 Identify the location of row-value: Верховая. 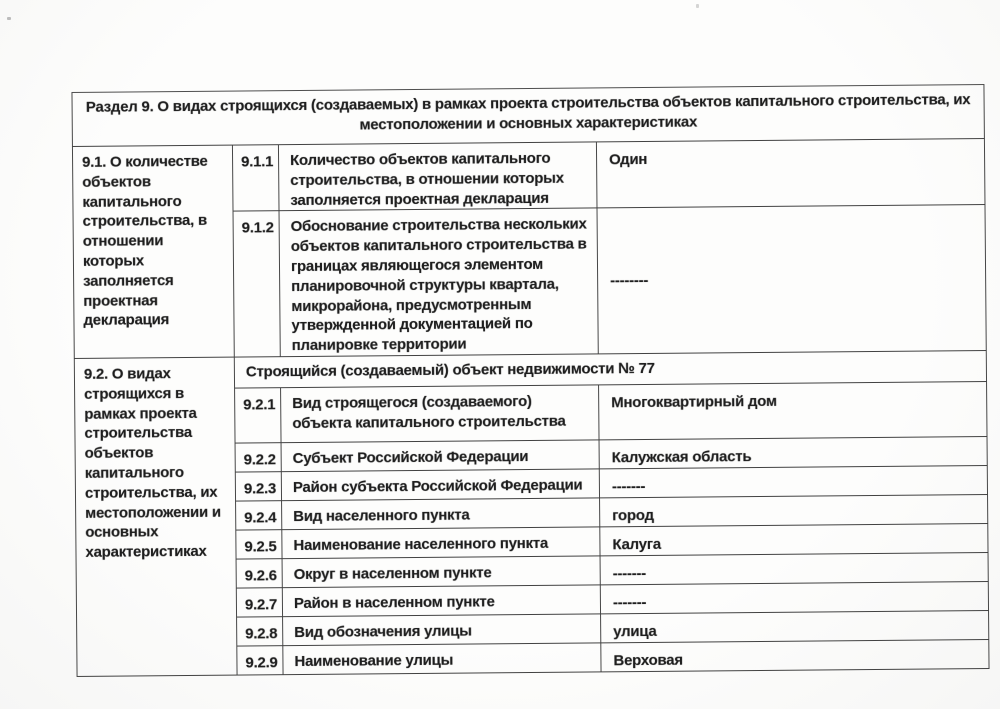
(795, 655).